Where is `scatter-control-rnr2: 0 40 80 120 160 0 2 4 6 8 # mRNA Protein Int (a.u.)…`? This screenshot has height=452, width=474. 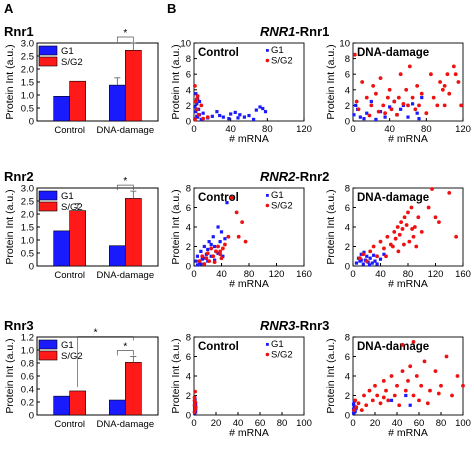
scatter-control-rnr2: 0 40 80 120 160 0 2 4 6 8 # mRNA Protein Int (a.u.)… is located at coordinates (241, 237).